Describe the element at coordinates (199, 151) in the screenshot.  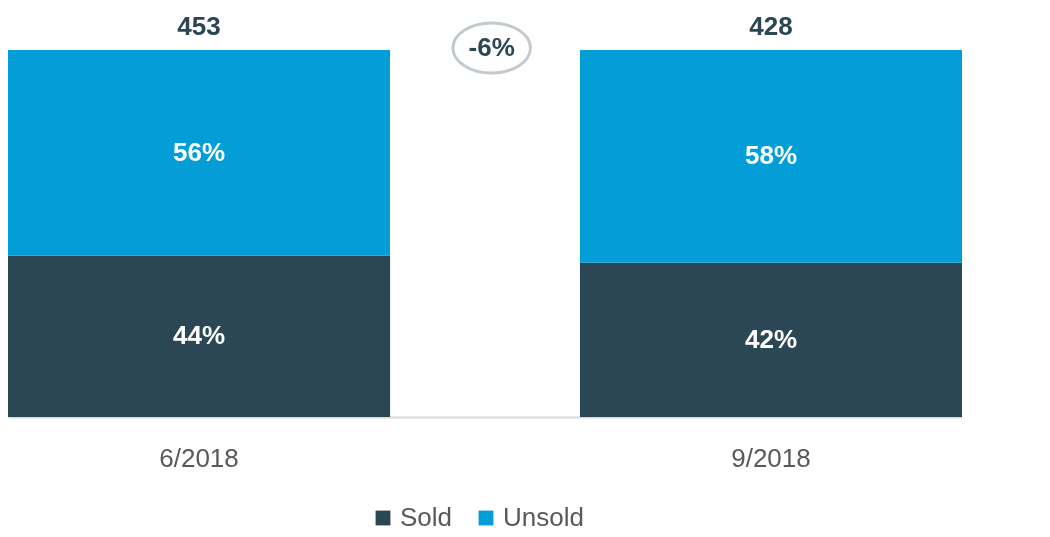
I see `data-label: 56%` at that location.